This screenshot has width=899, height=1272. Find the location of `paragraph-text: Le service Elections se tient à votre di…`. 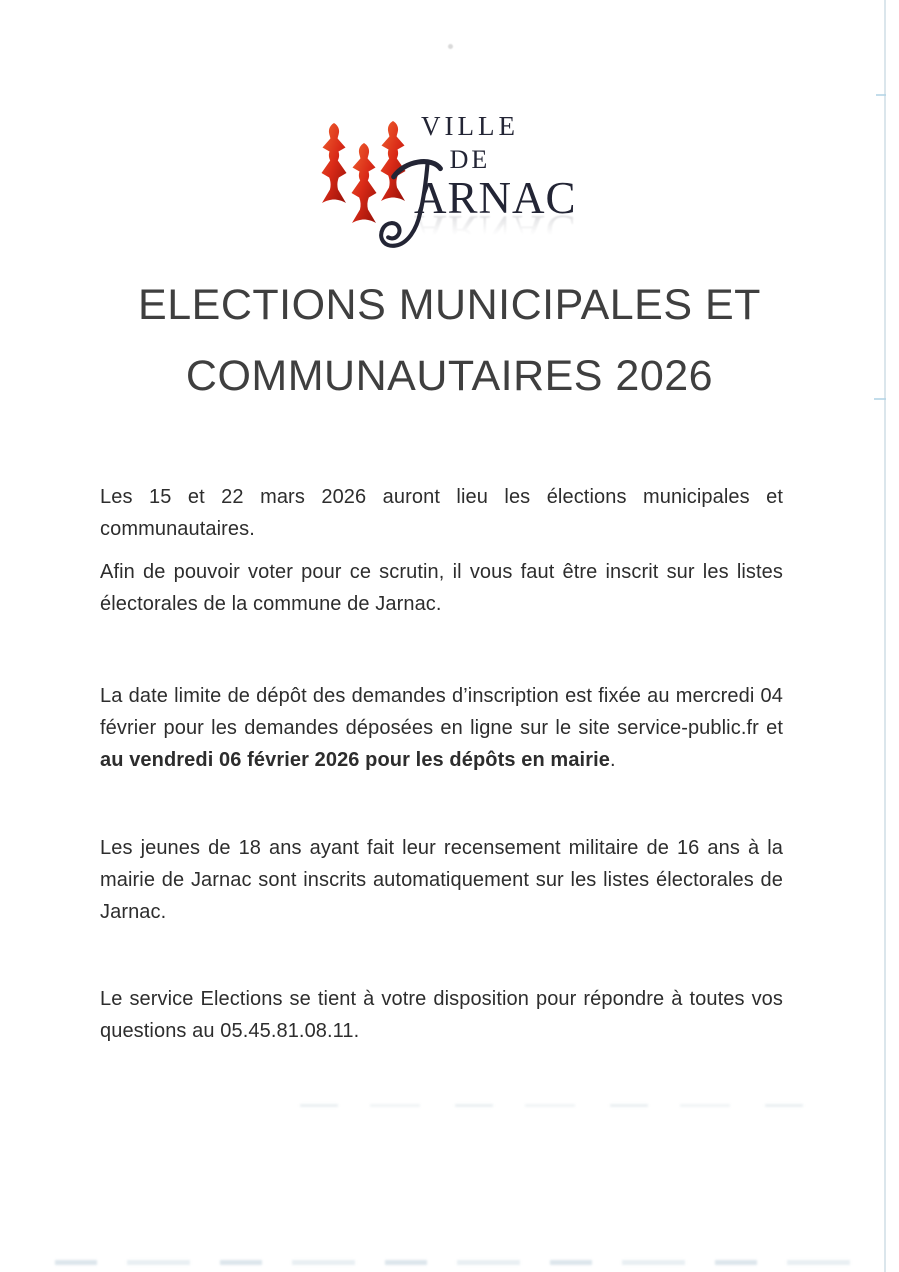

paragraph-text: Le service Elections se tient à votre di… is located at coordinates (441, 1015).